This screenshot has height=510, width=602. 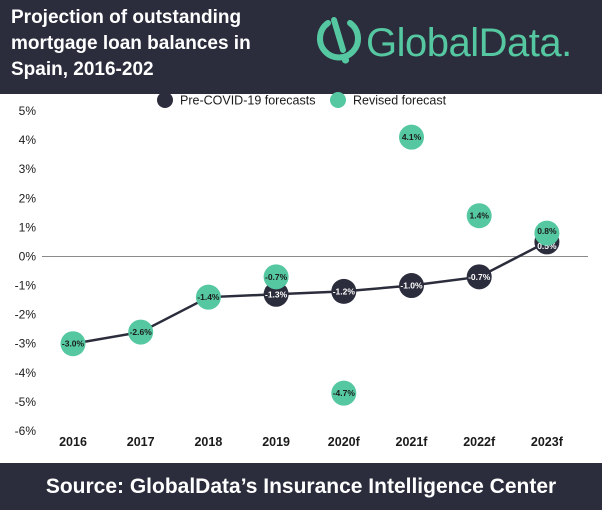 I want to click on data-label: -2.6%, so click(x=141, y=332).